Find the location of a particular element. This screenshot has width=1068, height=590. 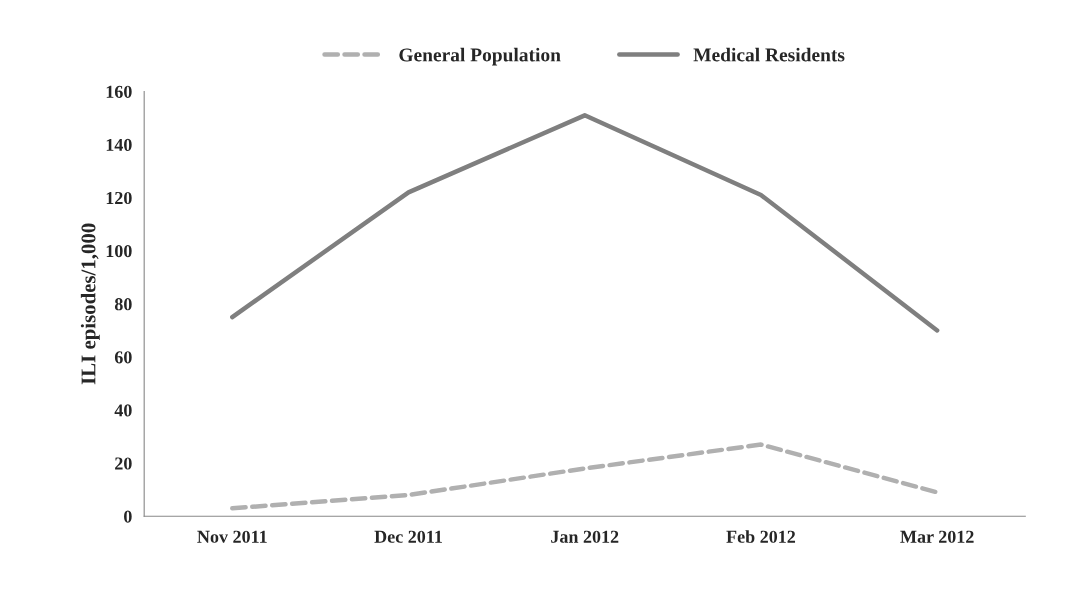

legend-label: General Population is located at coordinates (480, 56).